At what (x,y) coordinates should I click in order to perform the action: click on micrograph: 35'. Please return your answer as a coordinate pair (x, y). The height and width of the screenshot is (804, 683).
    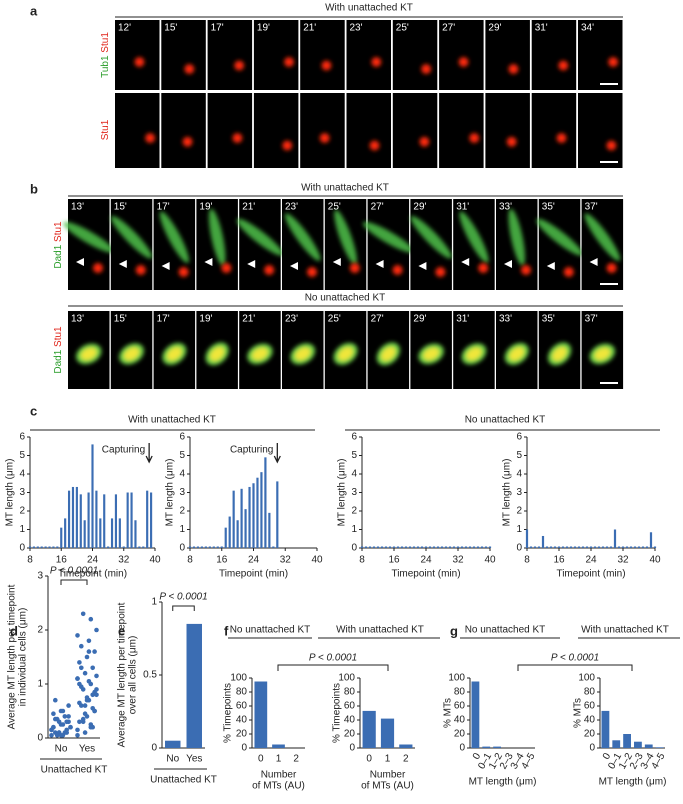
    Looking at the image, I should click on (559, 350).